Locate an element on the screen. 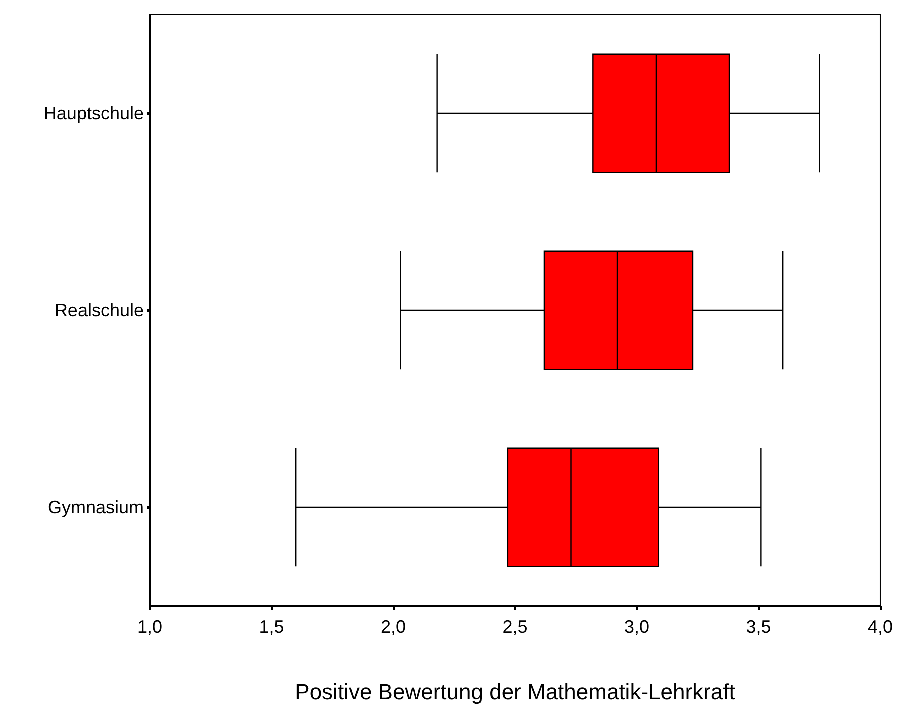 The height and width of the screenshot is (716, 904). x-axis-title: Positive Bewertung der Mathematik-Lehrkraft is located at coordinates (515, 692).